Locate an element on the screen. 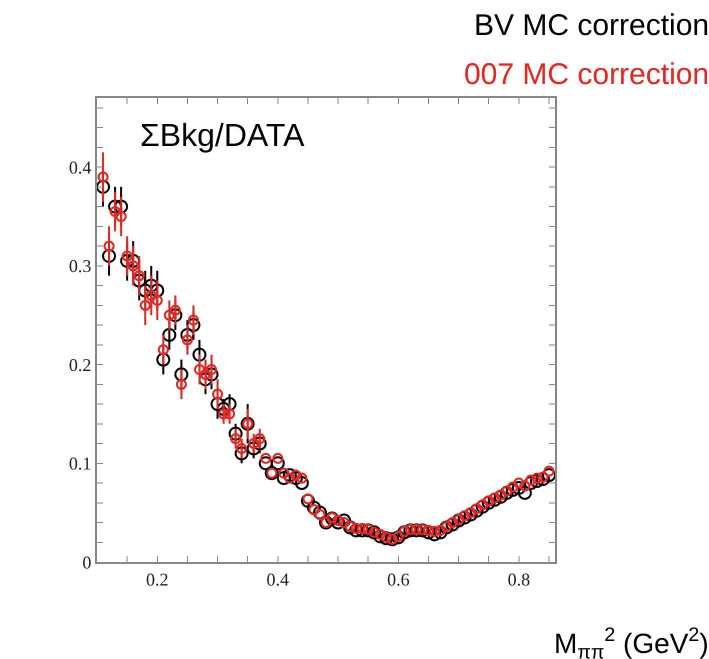 The width and height of the screenshot is (709, 659). x-tick-label: 0.2 is located at coordinates (157, 580).